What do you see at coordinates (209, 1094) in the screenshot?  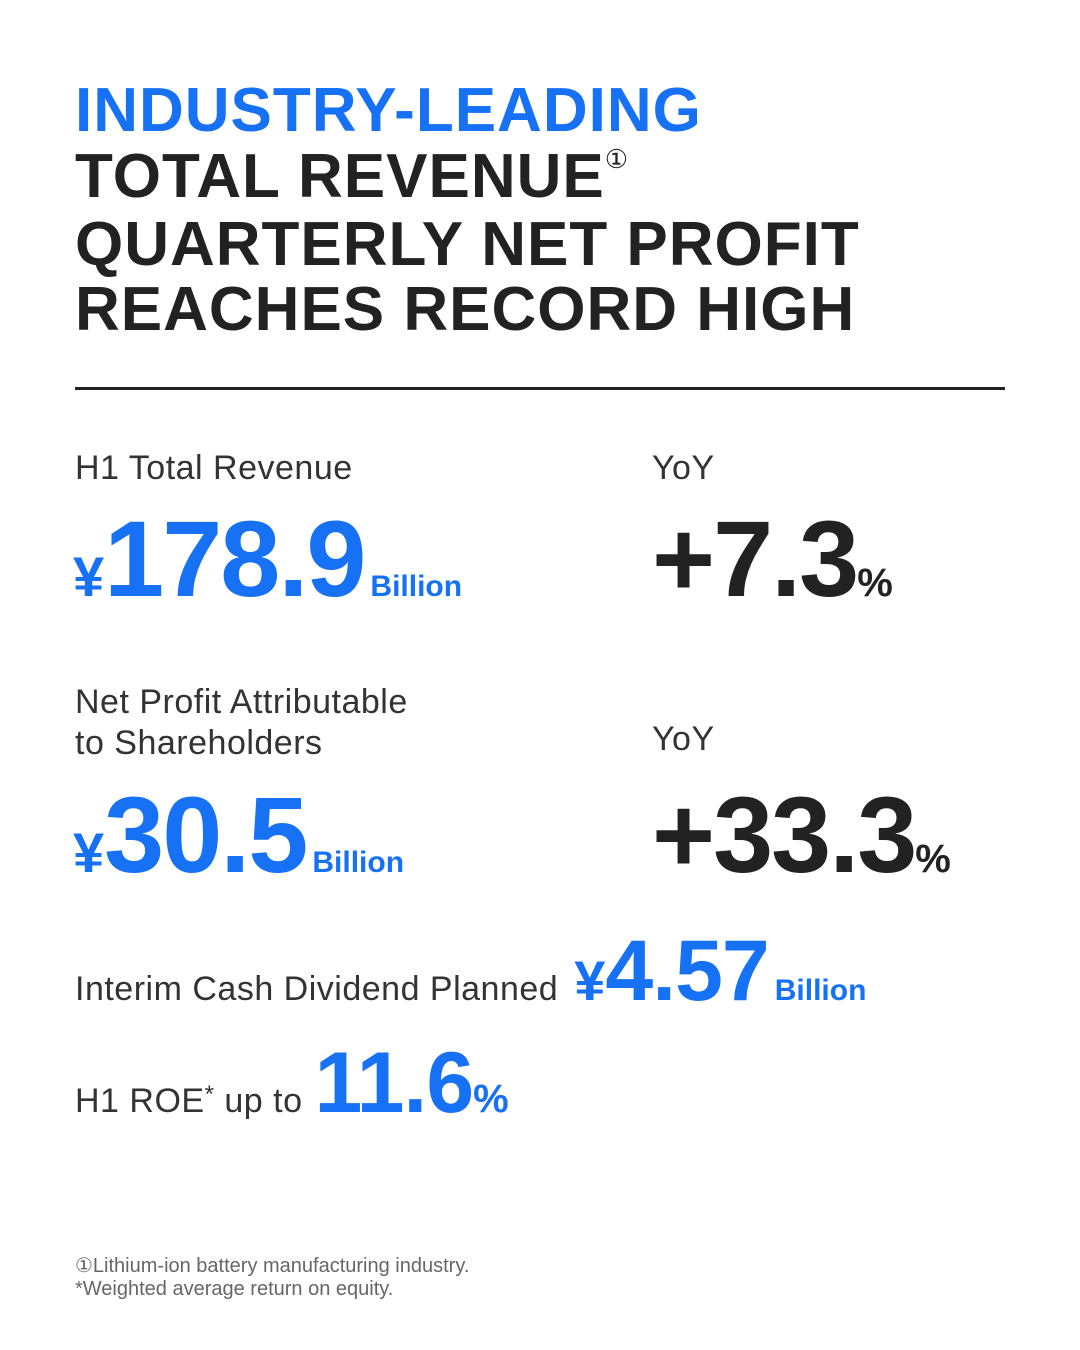 I see `footnote-marker: *` at bounding box center [209, 1094].